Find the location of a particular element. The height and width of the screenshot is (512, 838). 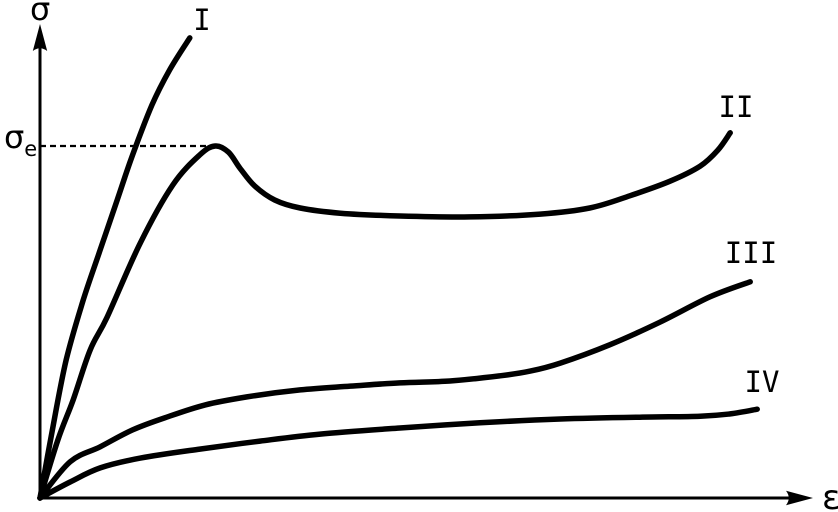

yield-stress-label-main: σ is located at coordinates (14, 137).